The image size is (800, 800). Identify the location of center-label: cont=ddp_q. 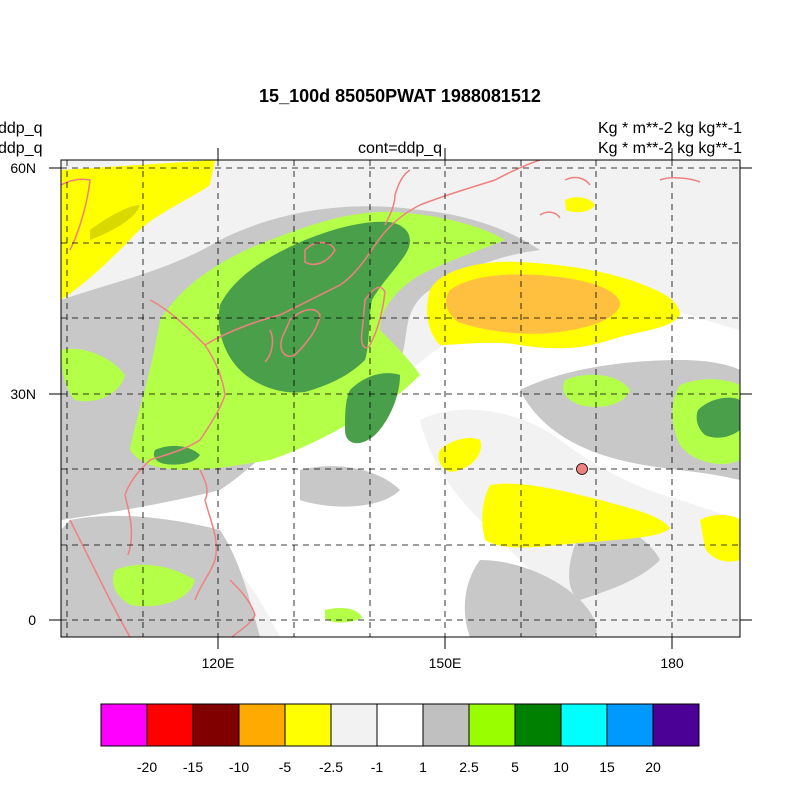
(400, 148).